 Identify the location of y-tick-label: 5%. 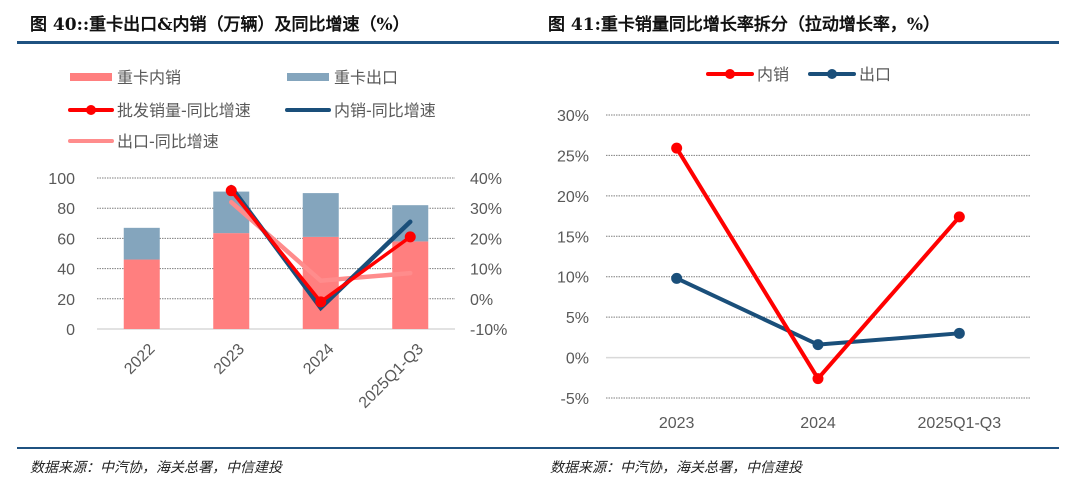
(577, 318).